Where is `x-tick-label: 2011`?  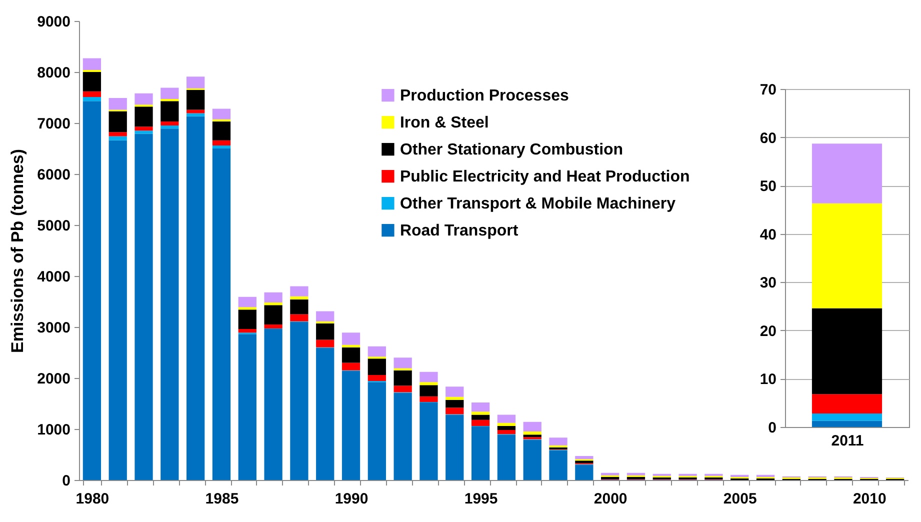
x-tick-label: 2011 is located at coordinates (847, 441).